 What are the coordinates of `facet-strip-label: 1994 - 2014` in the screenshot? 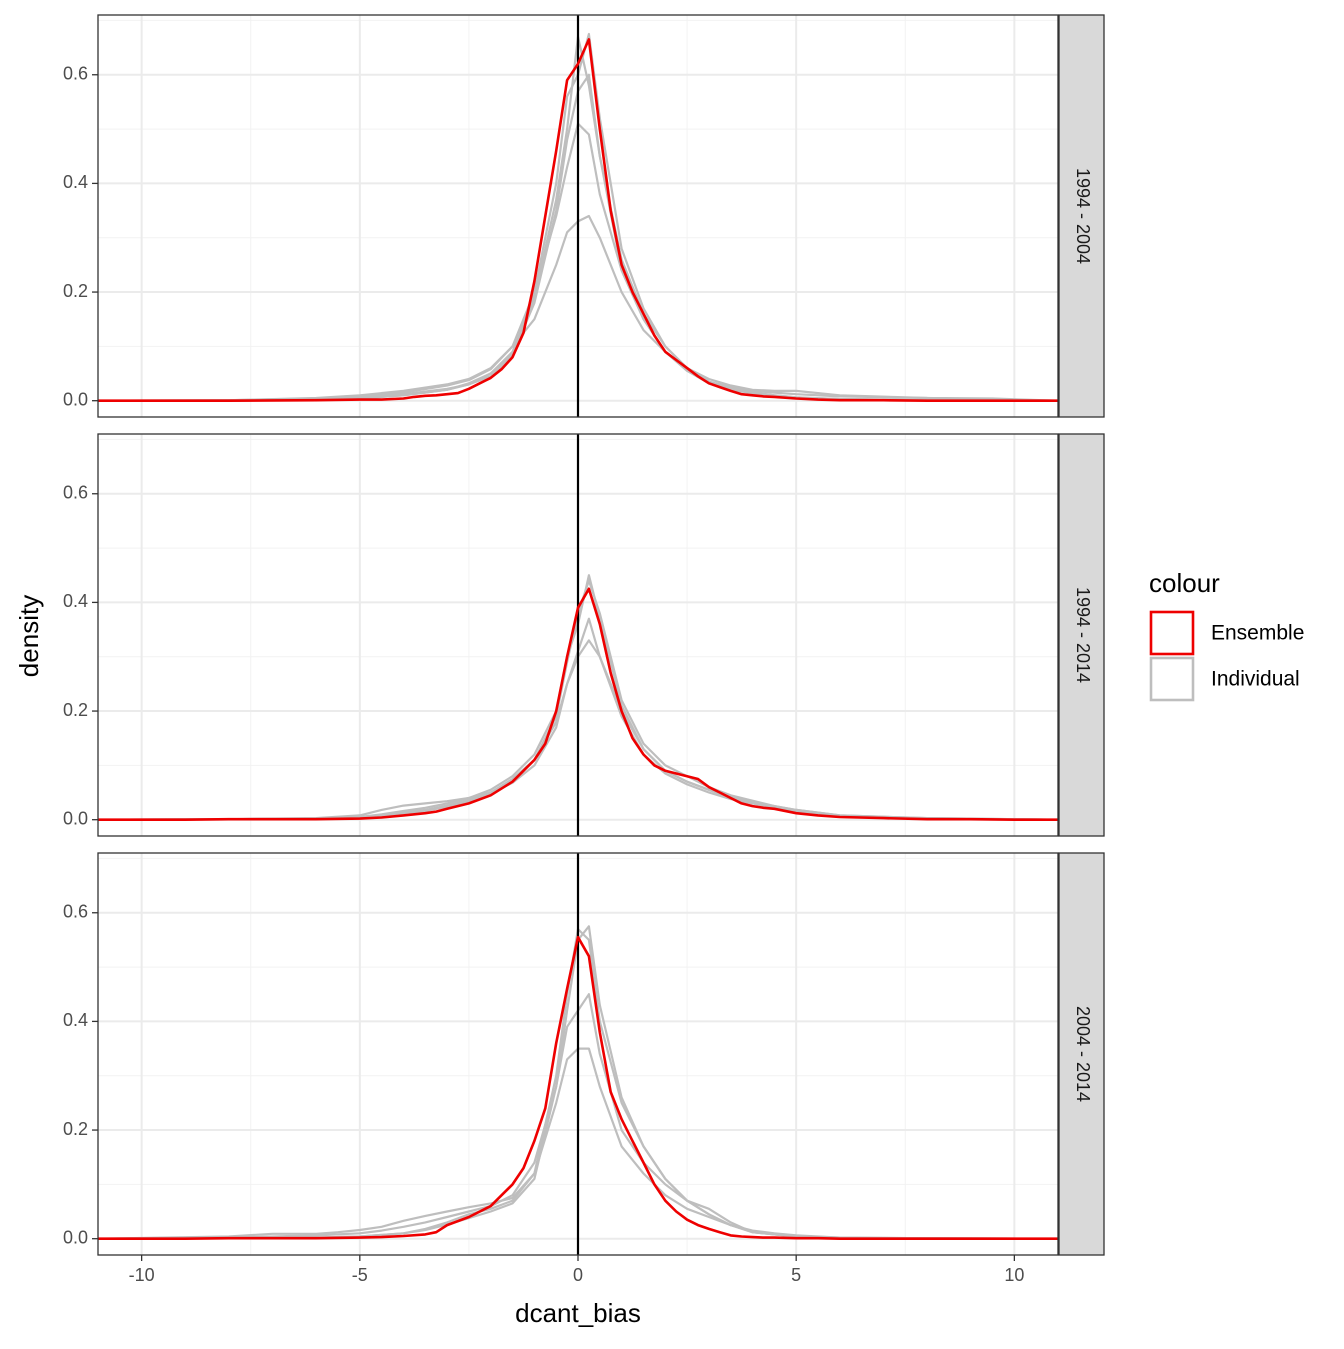 It's located at (1083, 635).